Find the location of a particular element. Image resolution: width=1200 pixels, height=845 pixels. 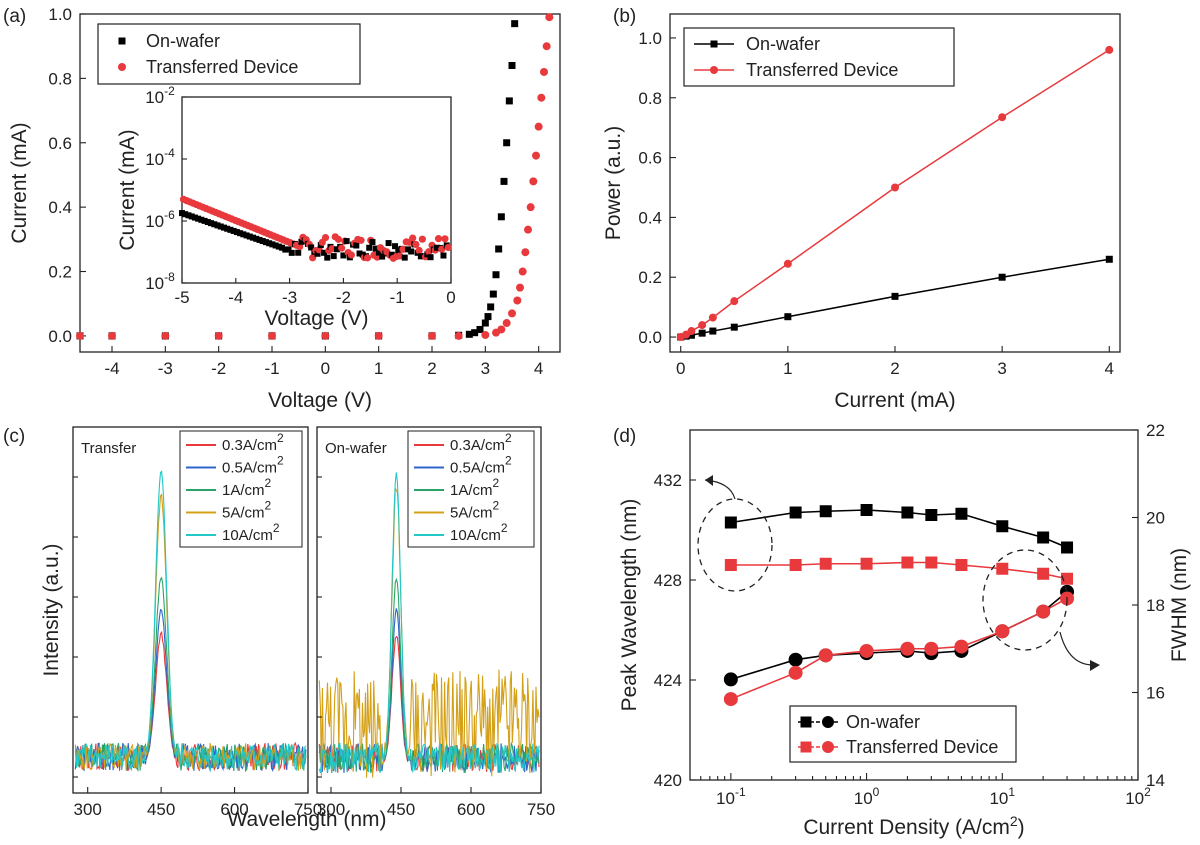

x-tick-label: 450 is located at coordinates (401, 809).